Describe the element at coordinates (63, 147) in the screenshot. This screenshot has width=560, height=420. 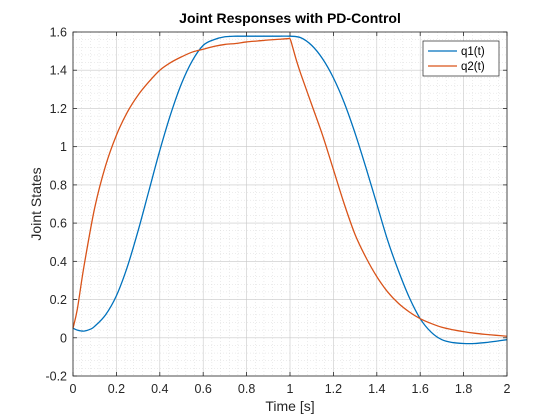
I see `y-tick-label: 1` at that location.